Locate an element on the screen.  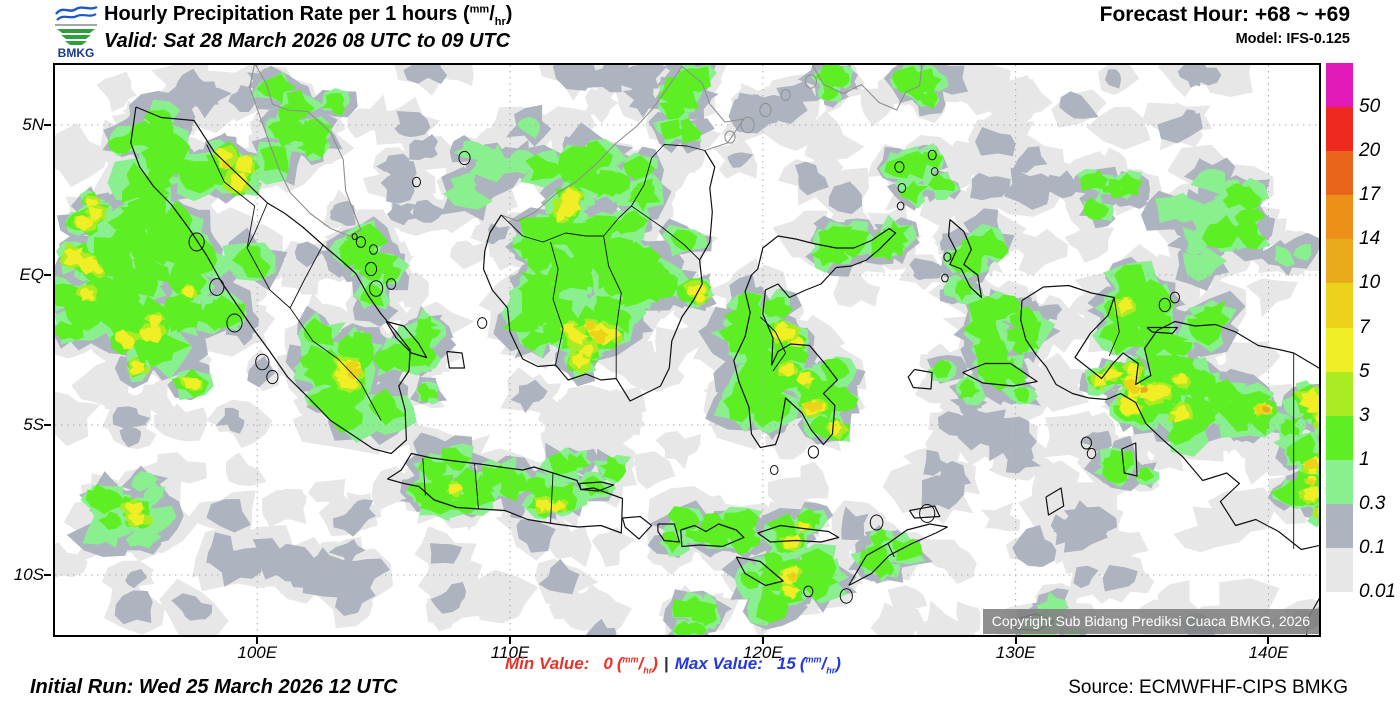
colorbar-segment-0.01 is located at coordinates (1339, 570).